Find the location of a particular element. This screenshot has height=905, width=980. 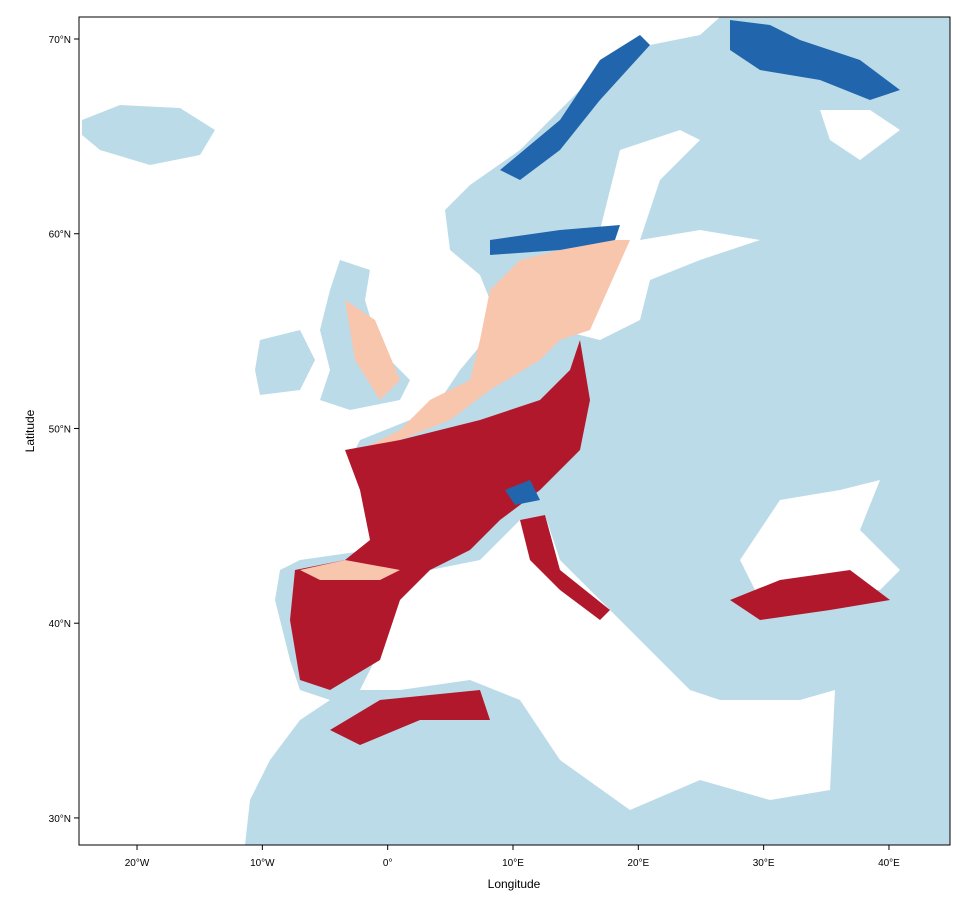

white-sea is located at coordinates (860, 135).